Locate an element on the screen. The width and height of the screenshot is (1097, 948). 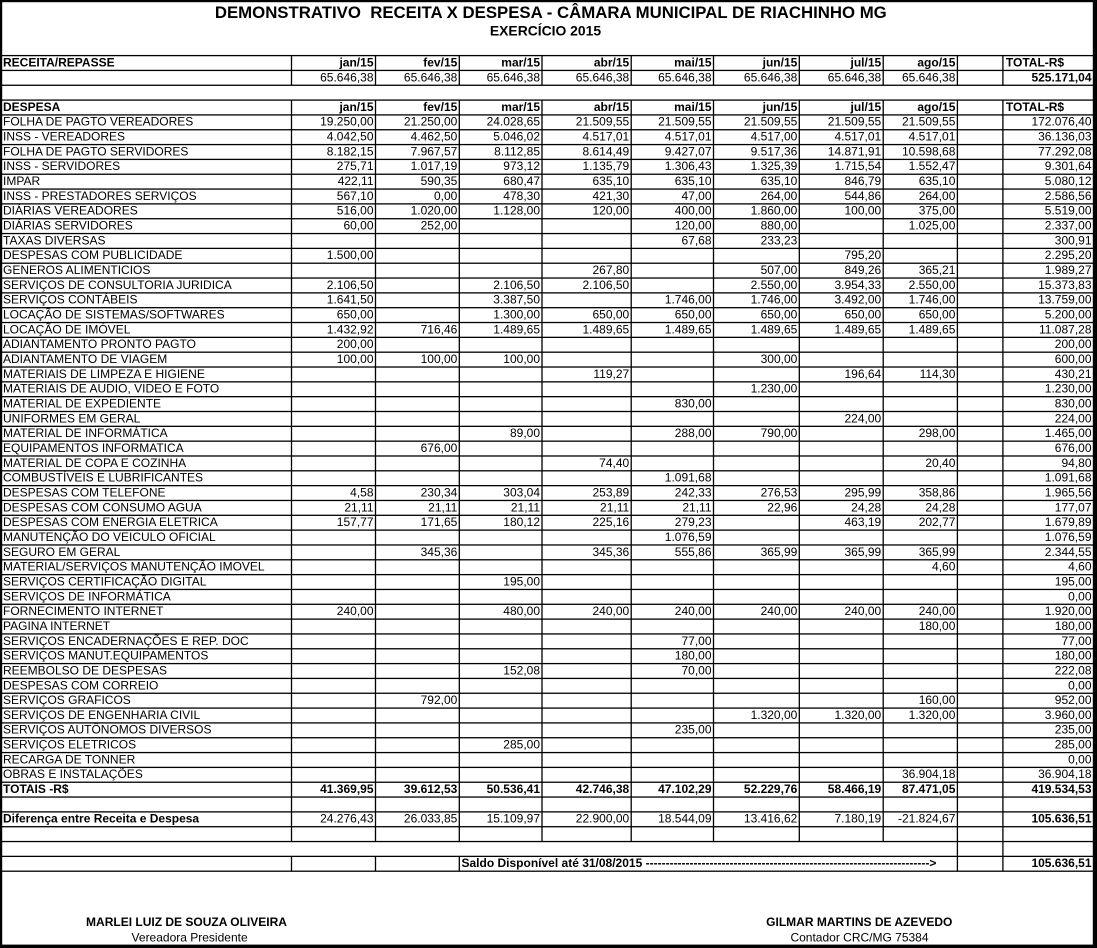
svg-text: SERVIÇOS CERTIFICAÇÃO DIGITAL is located at coordinates (105, 581).